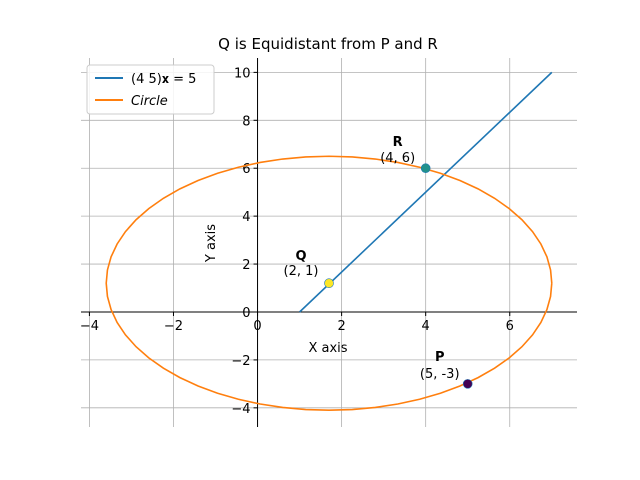  I want to click on x-tick-label: 4, so click(426, 326).